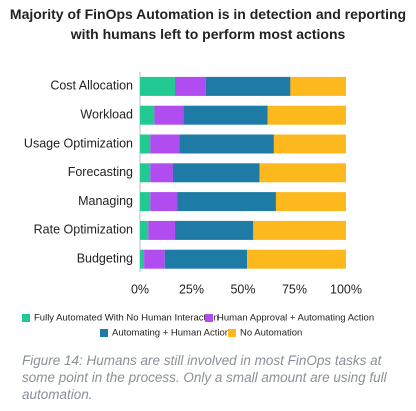 This screenshot has width=416, height=411. Describe the element at coordinates (91, 86) in the screenshot. I see `y-tick-label: Cost Allocation` at that location.